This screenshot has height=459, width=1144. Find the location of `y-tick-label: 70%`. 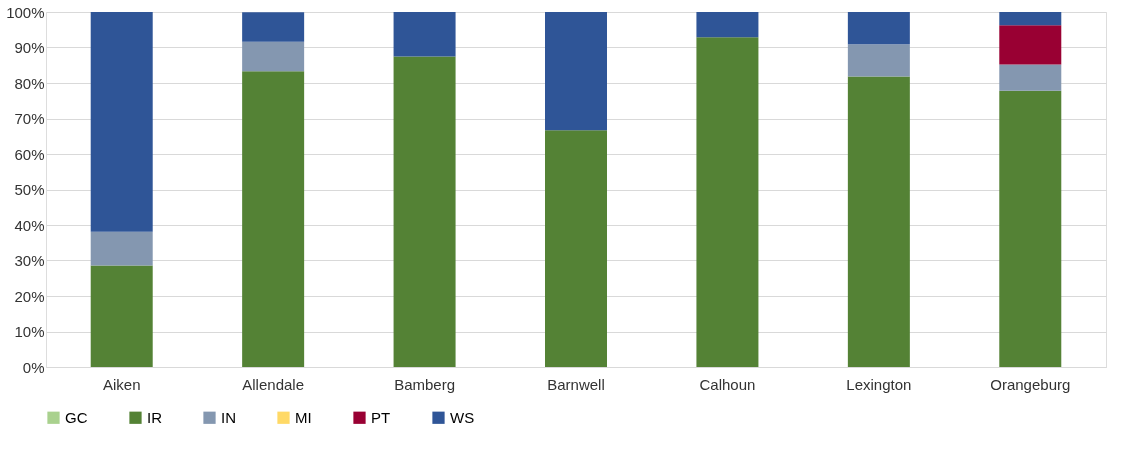

y-tick-label: 70% is located at coordinates (29, 118).